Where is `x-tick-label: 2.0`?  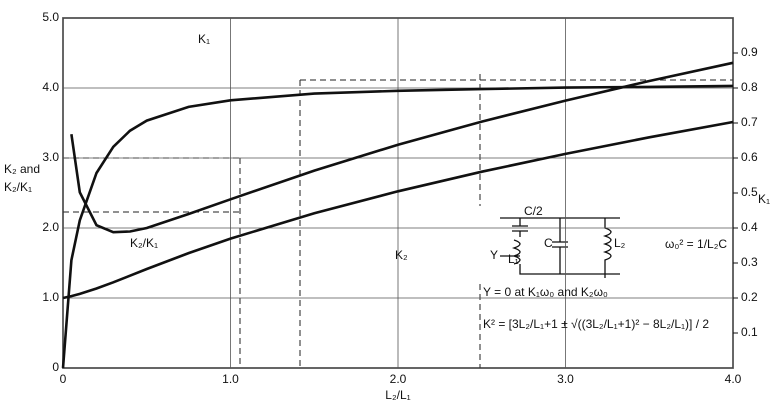 x-tick-label: 2.0 is located at coordinates (398, 379).